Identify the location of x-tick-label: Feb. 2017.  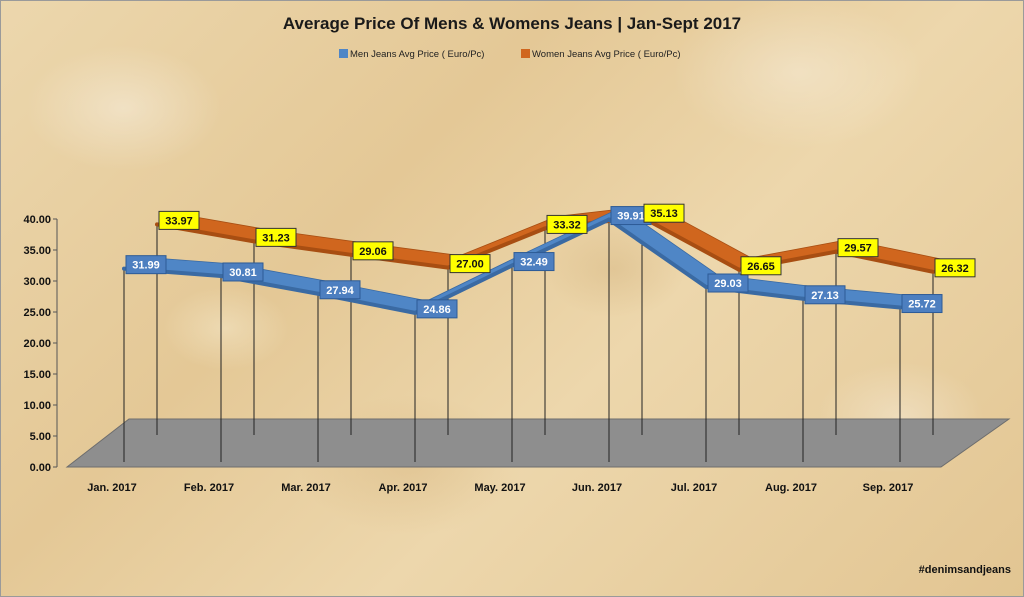
(209, 488).